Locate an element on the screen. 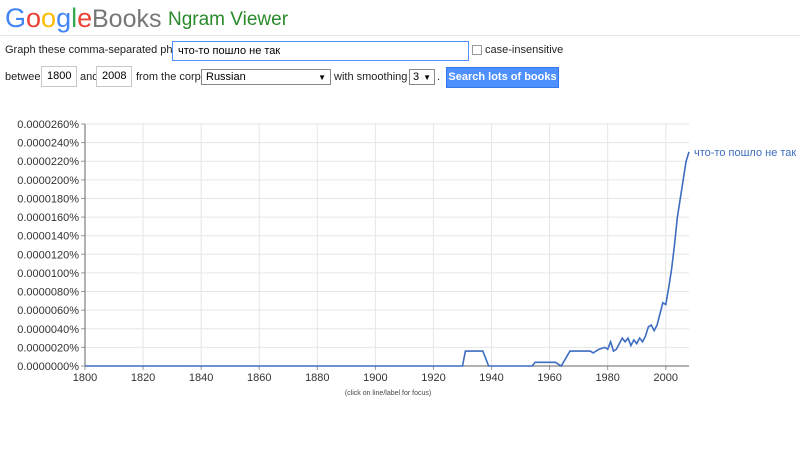  y-tick-label: 0.0000240% is located at coordinates (48, 144).